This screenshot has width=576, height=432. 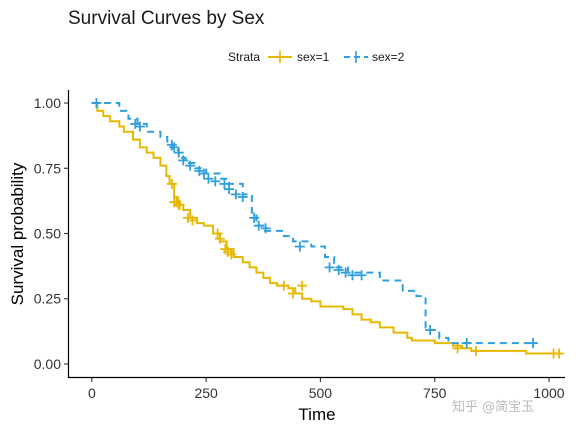 I want to click on watermark: 知乎 @简宝玉, so click(x=493, y=407).